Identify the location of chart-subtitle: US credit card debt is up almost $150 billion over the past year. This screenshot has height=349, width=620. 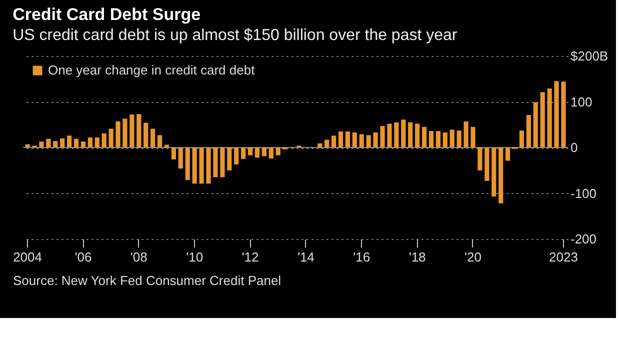
(235, 35).